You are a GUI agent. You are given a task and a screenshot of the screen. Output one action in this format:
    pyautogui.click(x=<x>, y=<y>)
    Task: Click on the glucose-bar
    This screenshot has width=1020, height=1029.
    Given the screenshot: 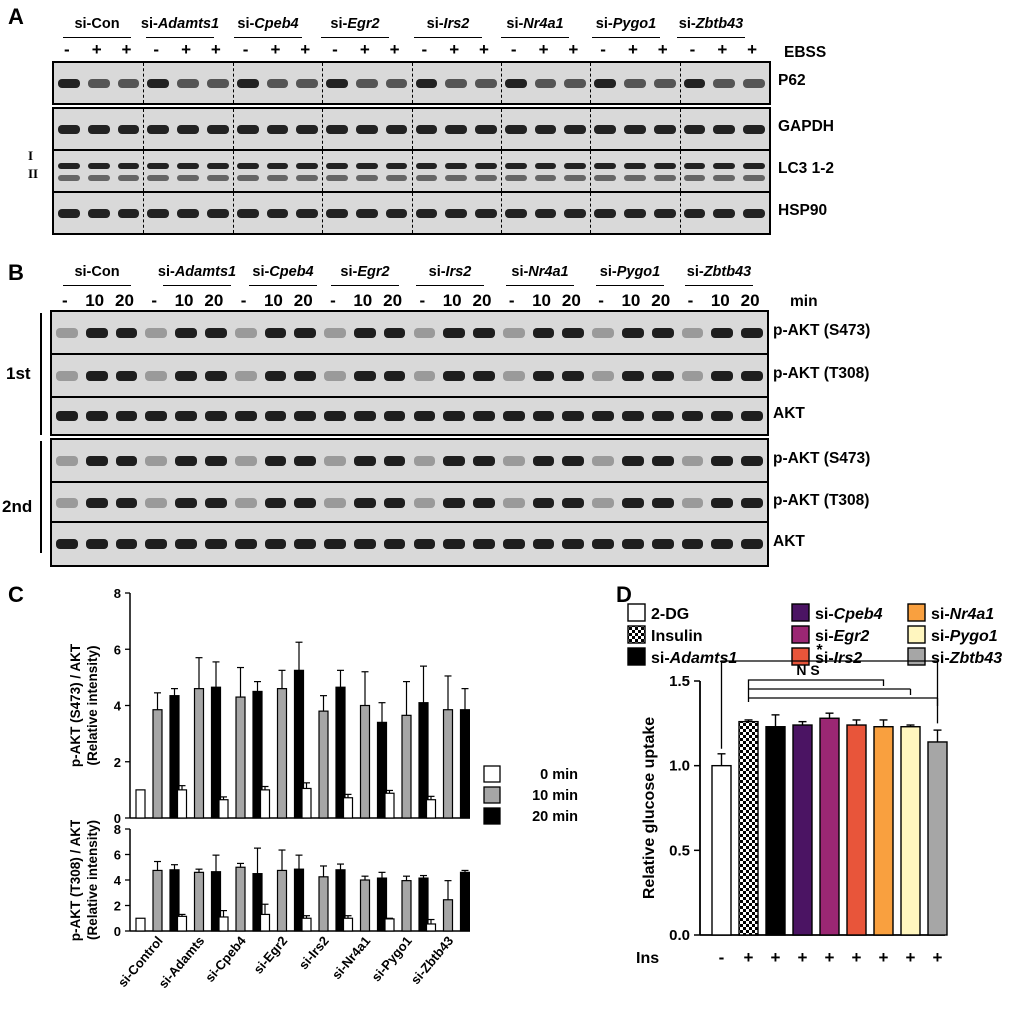 What is the action you would take?
    pyautogui.click(x=829, y=826)
    